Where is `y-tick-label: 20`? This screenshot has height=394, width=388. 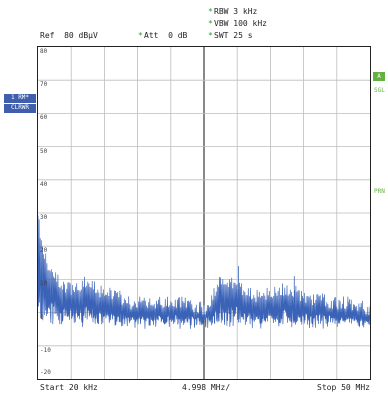 y-tick-label: 20 is located at coordinates (44, 251).